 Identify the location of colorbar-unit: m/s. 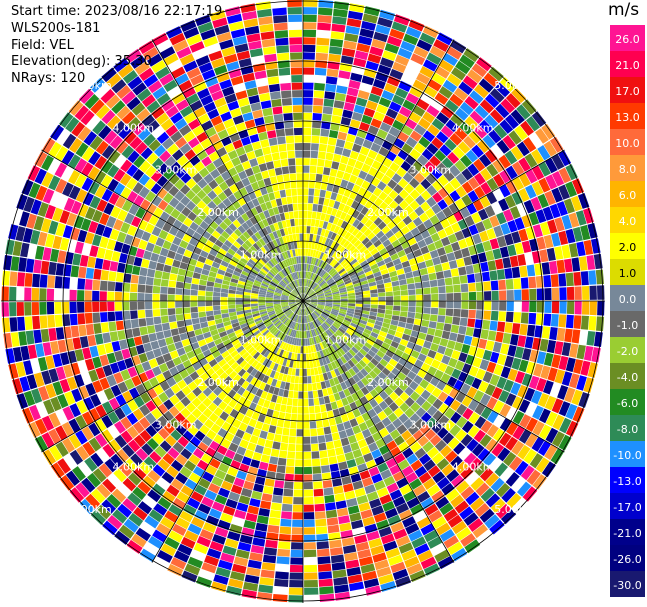
(624, 10).